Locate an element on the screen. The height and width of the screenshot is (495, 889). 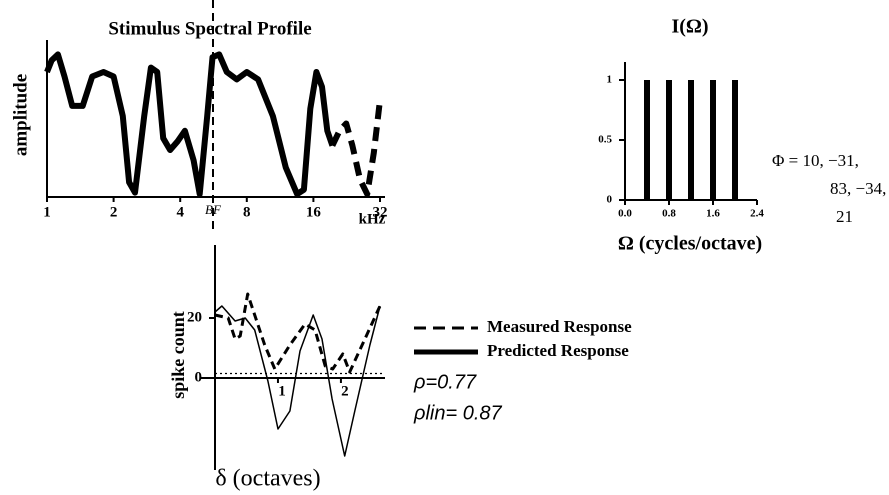
x-tick-label: 8 is located at coordinates (247, 212).